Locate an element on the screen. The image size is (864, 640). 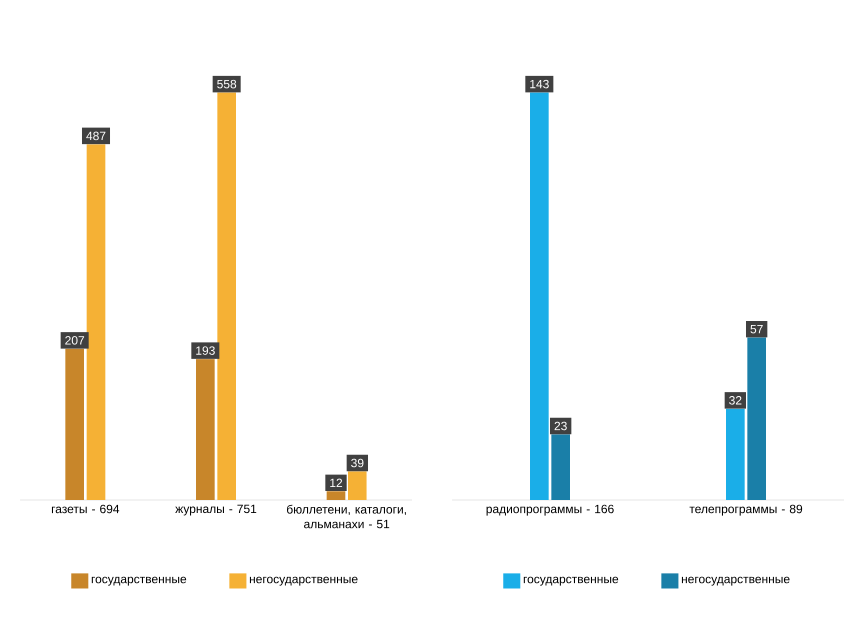
x-tick-label: газеты - 694 is located at coordinates (86, 509).